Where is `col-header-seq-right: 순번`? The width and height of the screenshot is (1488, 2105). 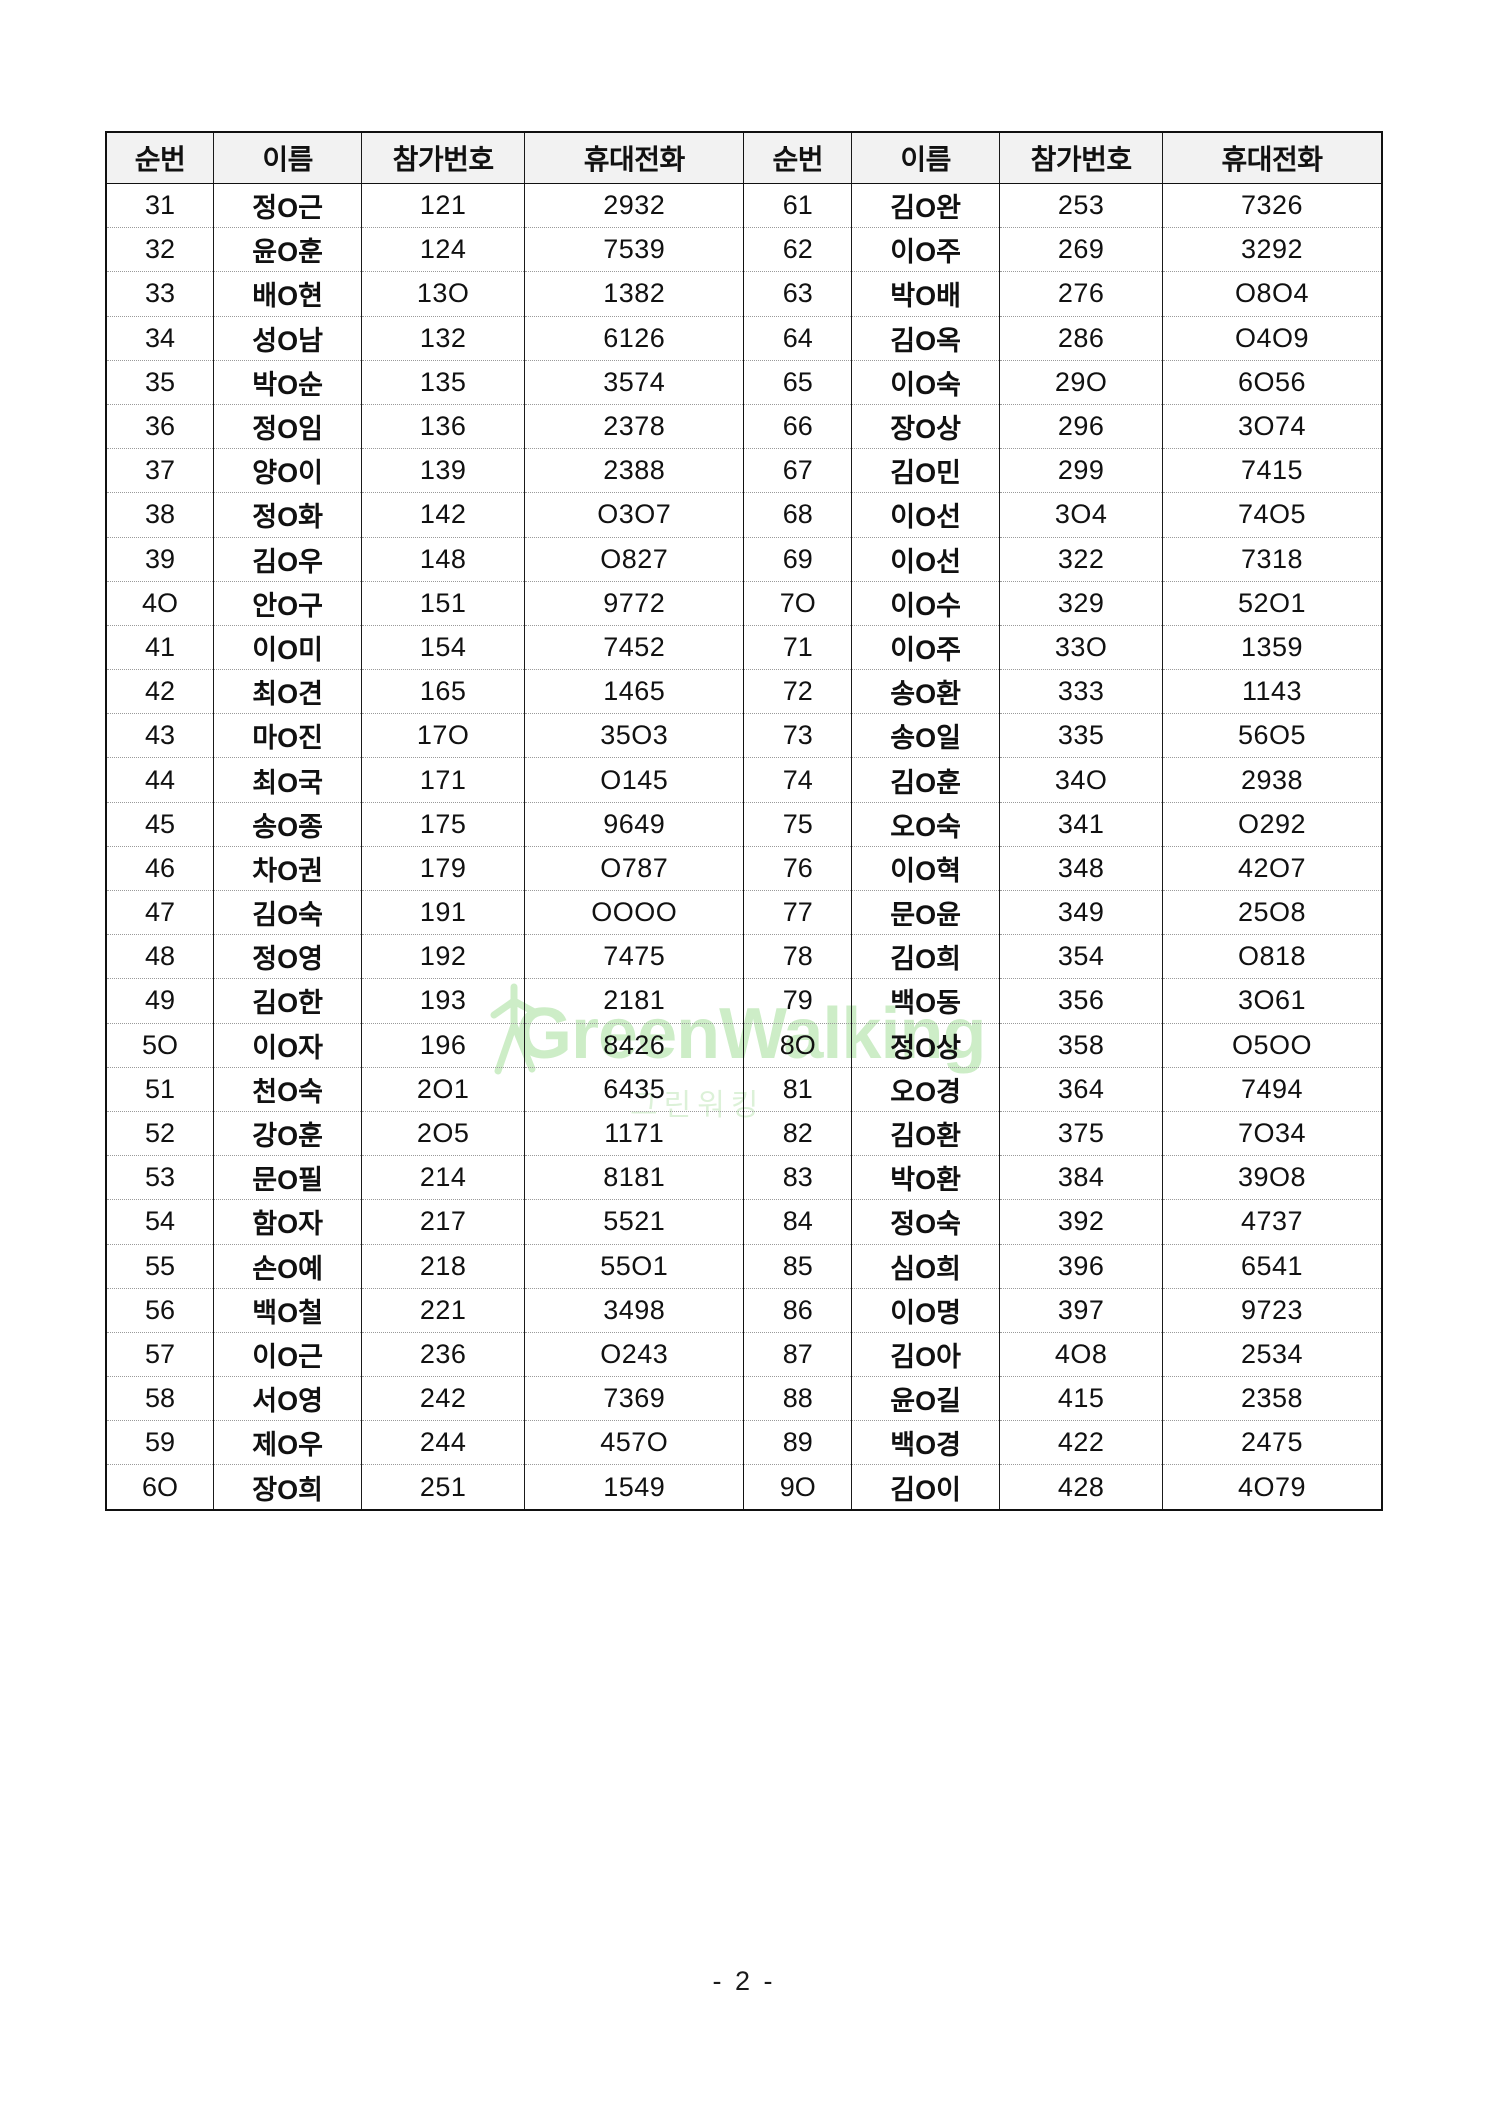 col-header-seq-right: 순번 is located at coordinates (797, 157).